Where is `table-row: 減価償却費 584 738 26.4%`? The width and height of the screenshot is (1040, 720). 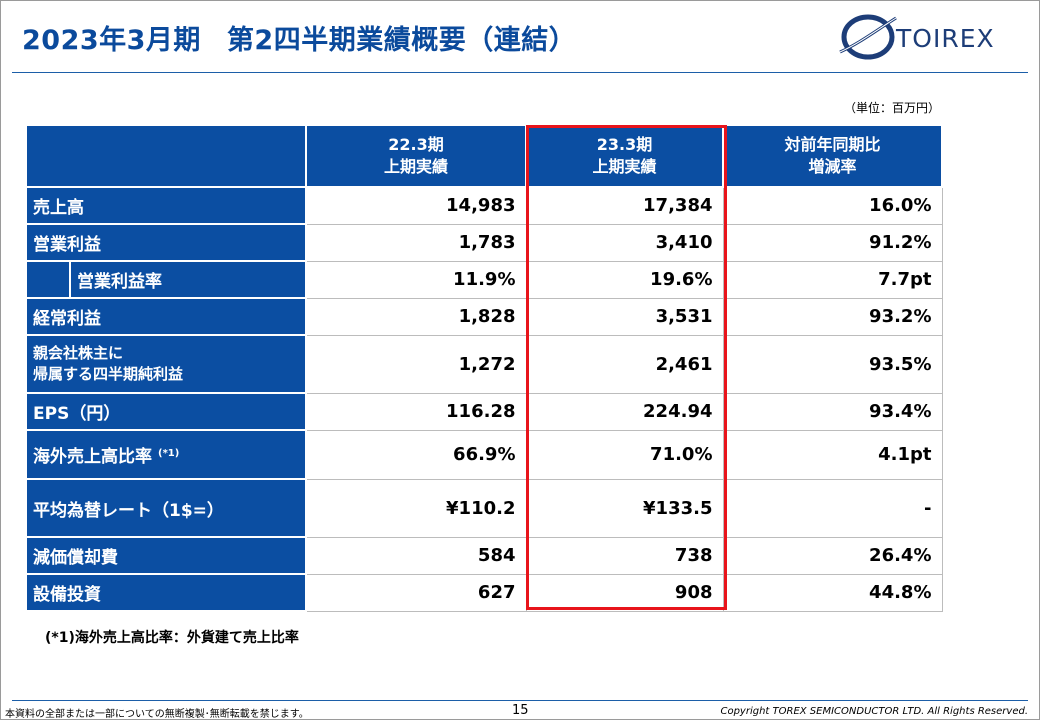 table-row: 減価償却費 584 738 26.4% is located at coordinates (484, 555).